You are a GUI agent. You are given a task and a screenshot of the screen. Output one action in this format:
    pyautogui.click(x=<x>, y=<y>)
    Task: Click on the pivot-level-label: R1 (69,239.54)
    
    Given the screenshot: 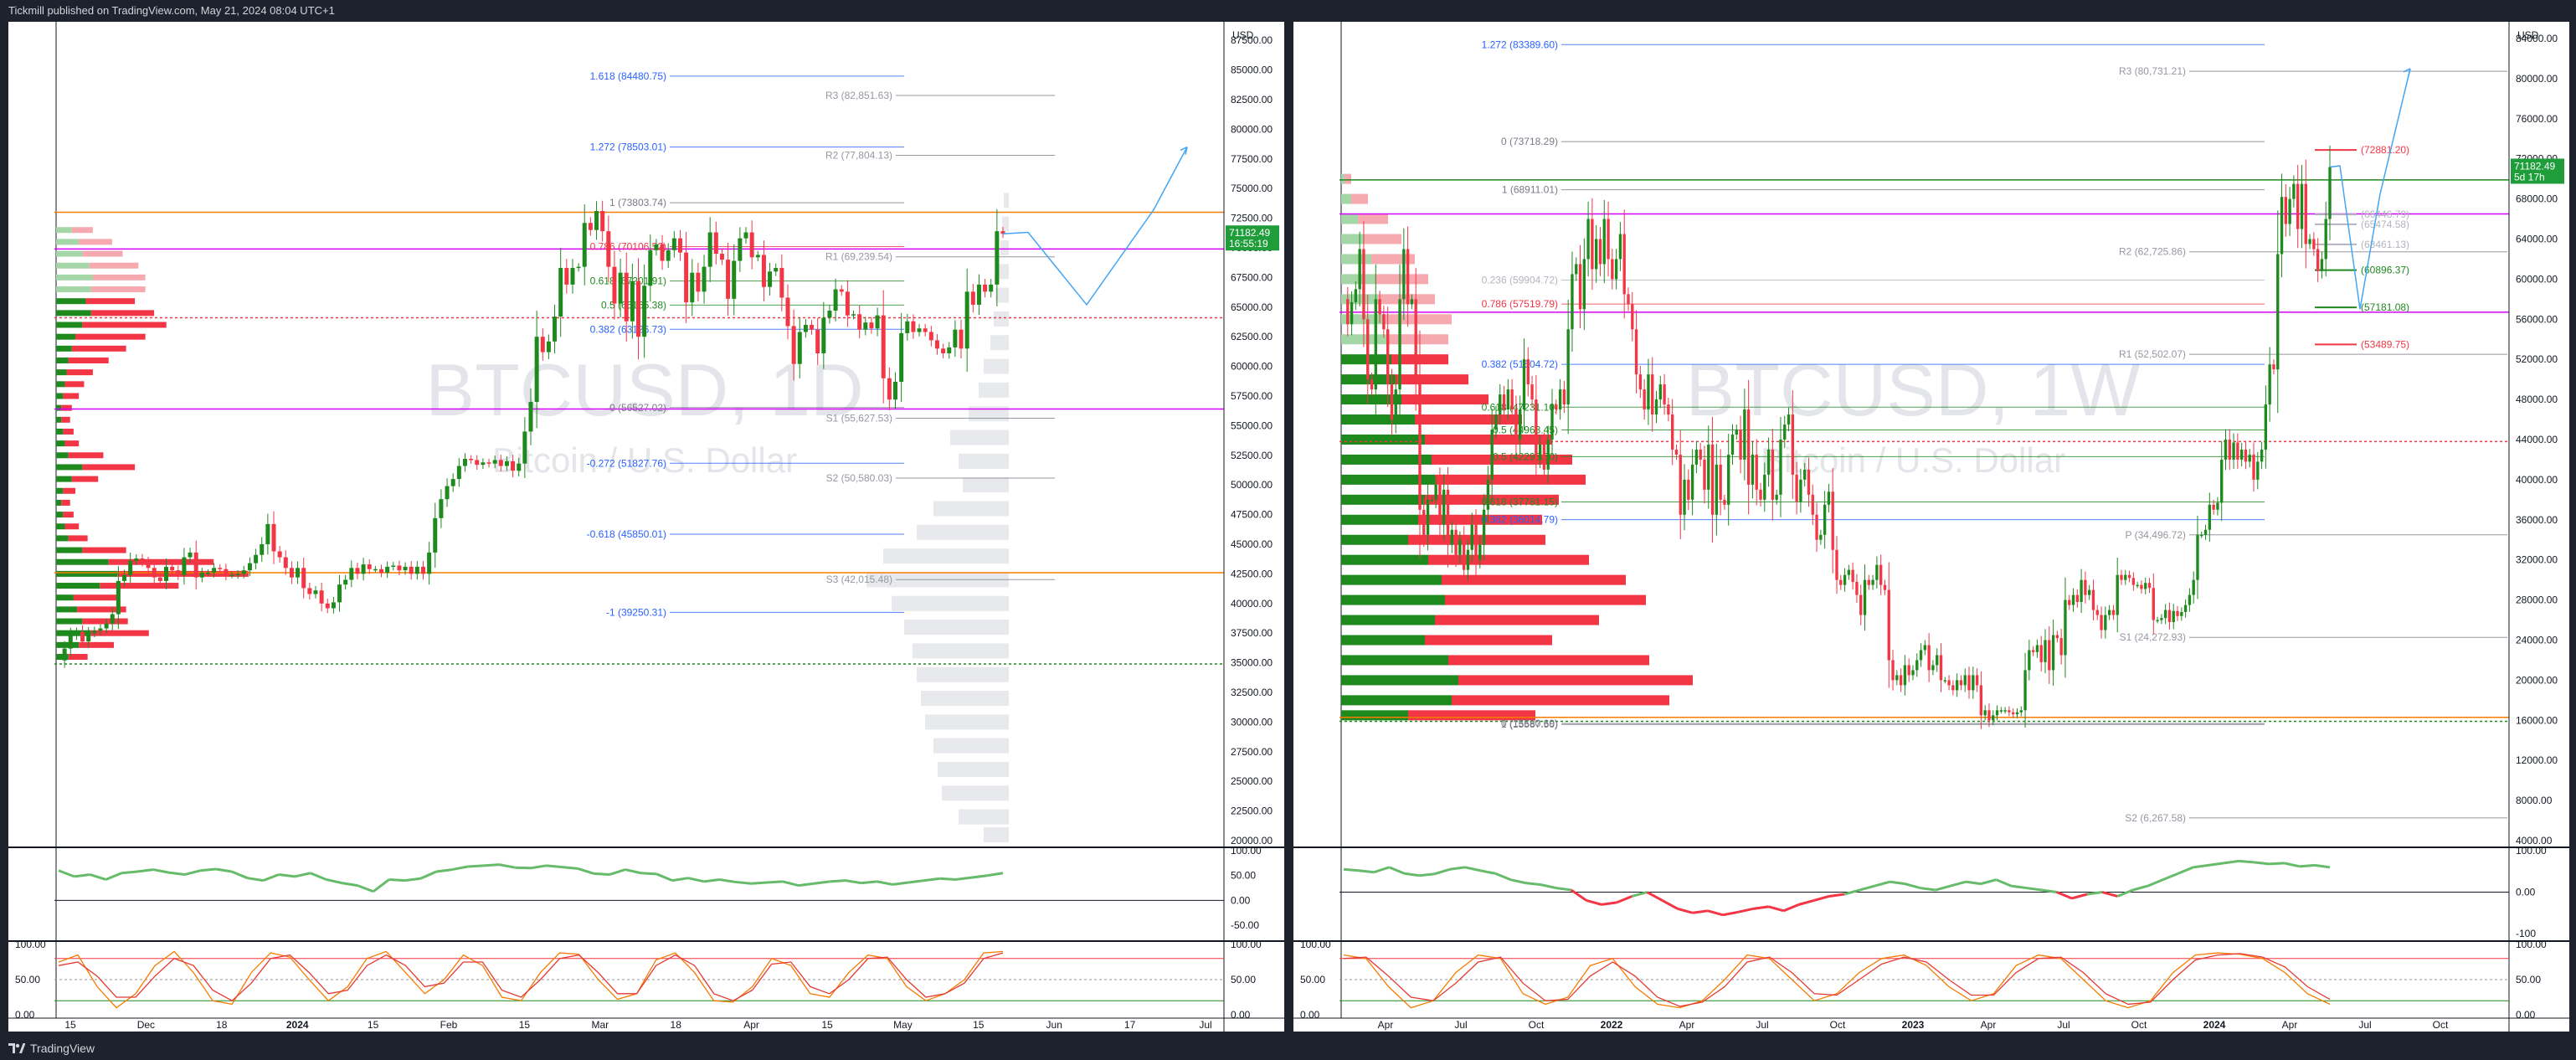 What is the action you would take?
    pyautogui.click(x=859, y=257)
    